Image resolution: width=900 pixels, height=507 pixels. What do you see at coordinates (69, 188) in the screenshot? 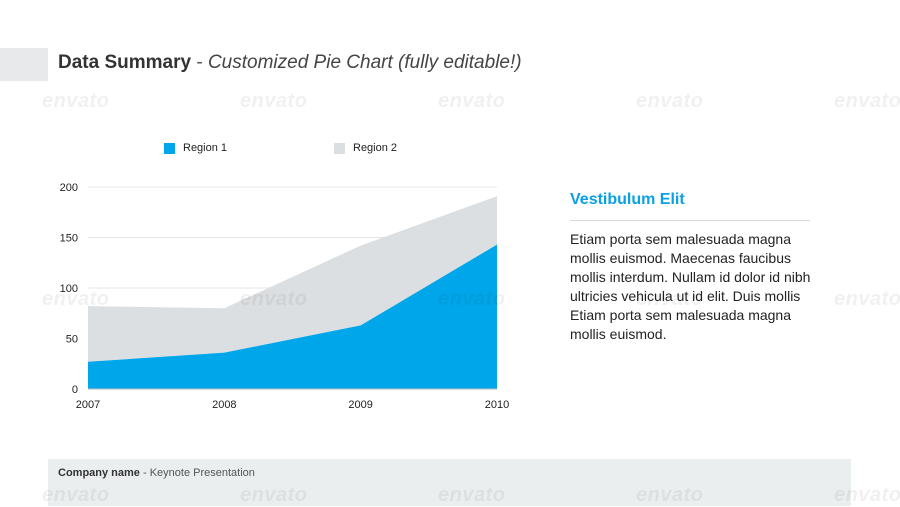
I see `y-tick-label: 200` at bounding box center [69, 188].